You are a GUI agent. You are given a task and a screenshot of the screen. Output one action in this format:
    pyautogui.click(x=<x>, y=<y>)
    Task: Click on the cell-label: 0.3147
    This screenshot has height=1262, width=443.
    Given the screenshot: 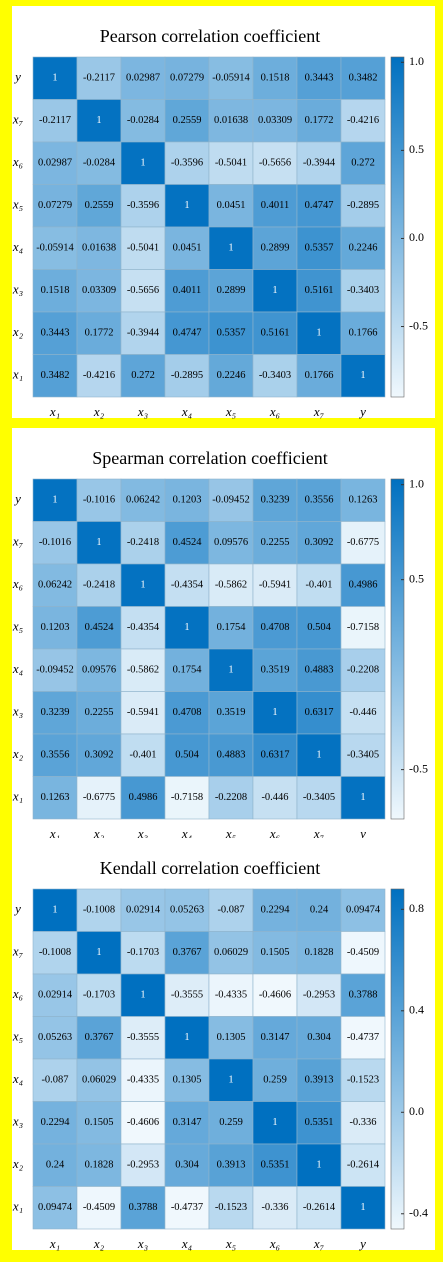 What is the action you would take?
    pyautogui.click(x=187, y=1122)
    